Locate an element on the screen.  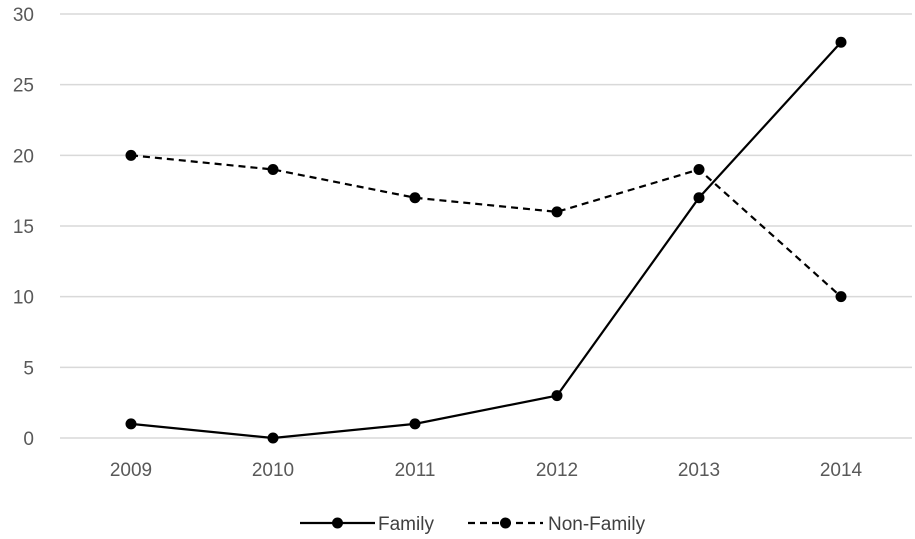
y-tick-label: 15 is located at coordinates (23, 227).